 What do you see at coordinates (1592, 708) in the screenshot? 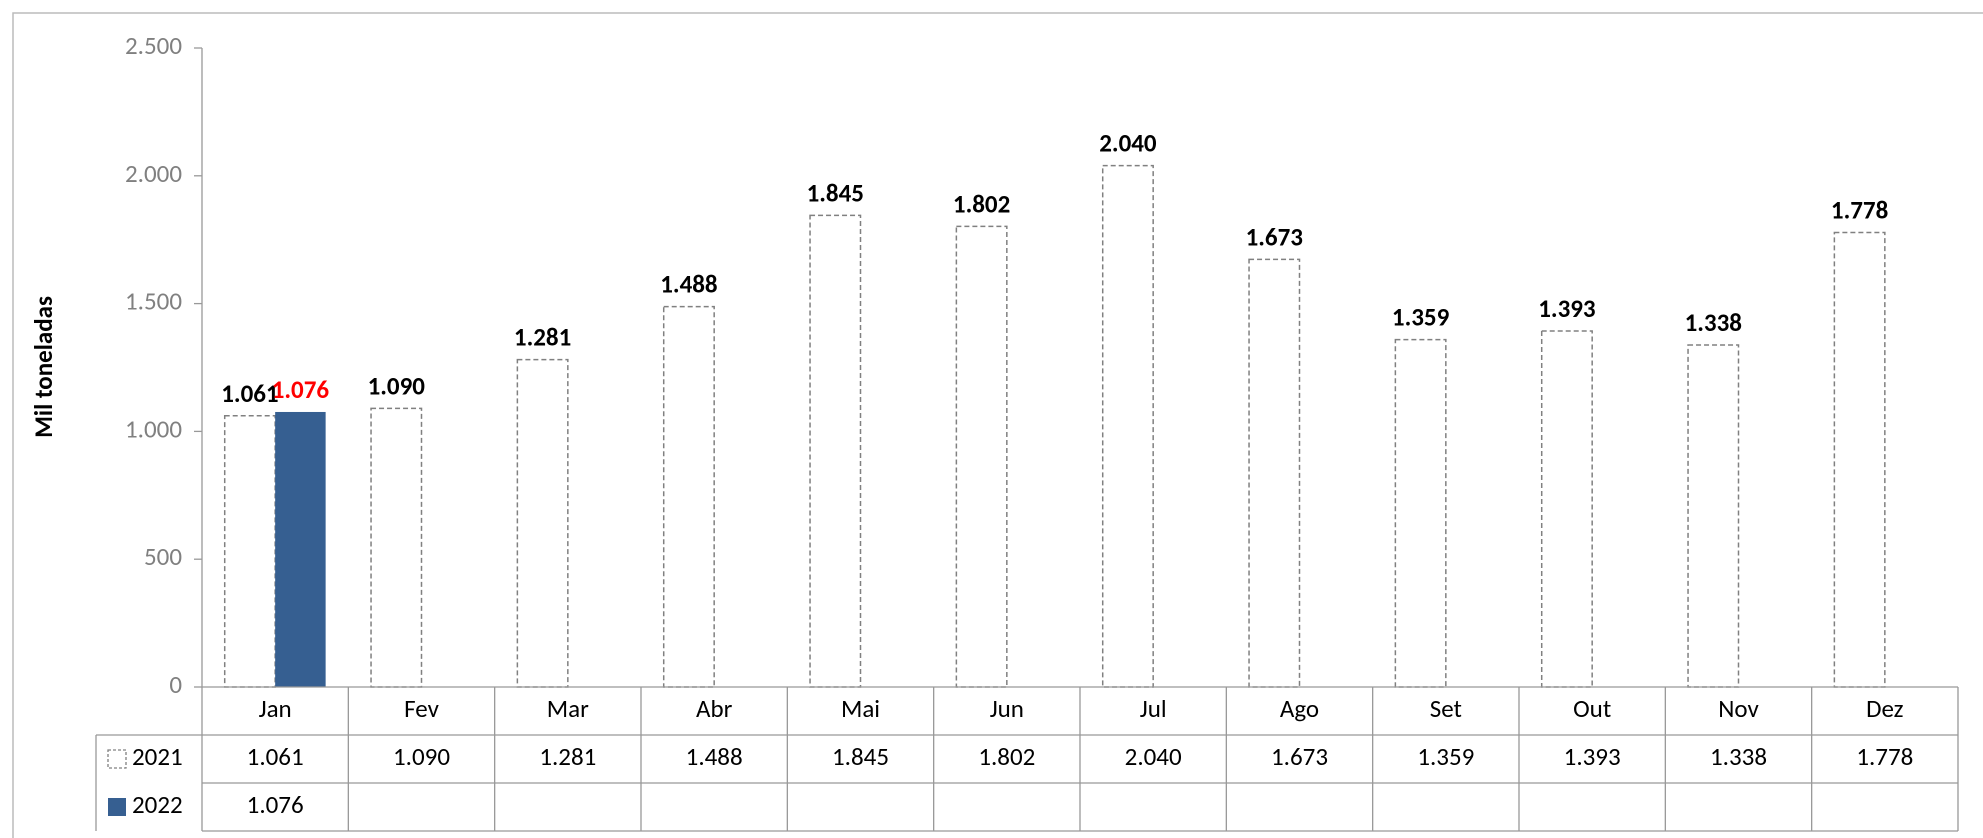
I see `x-tick-label: Out` at bounding box center [1592, 708].